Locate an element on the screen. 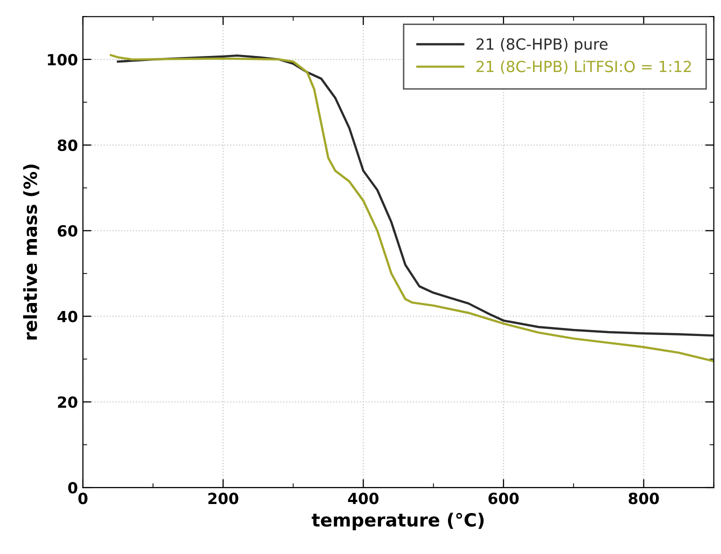  legend-label: 21 (8C-HPB) pure is located at coordinates (542, 45).